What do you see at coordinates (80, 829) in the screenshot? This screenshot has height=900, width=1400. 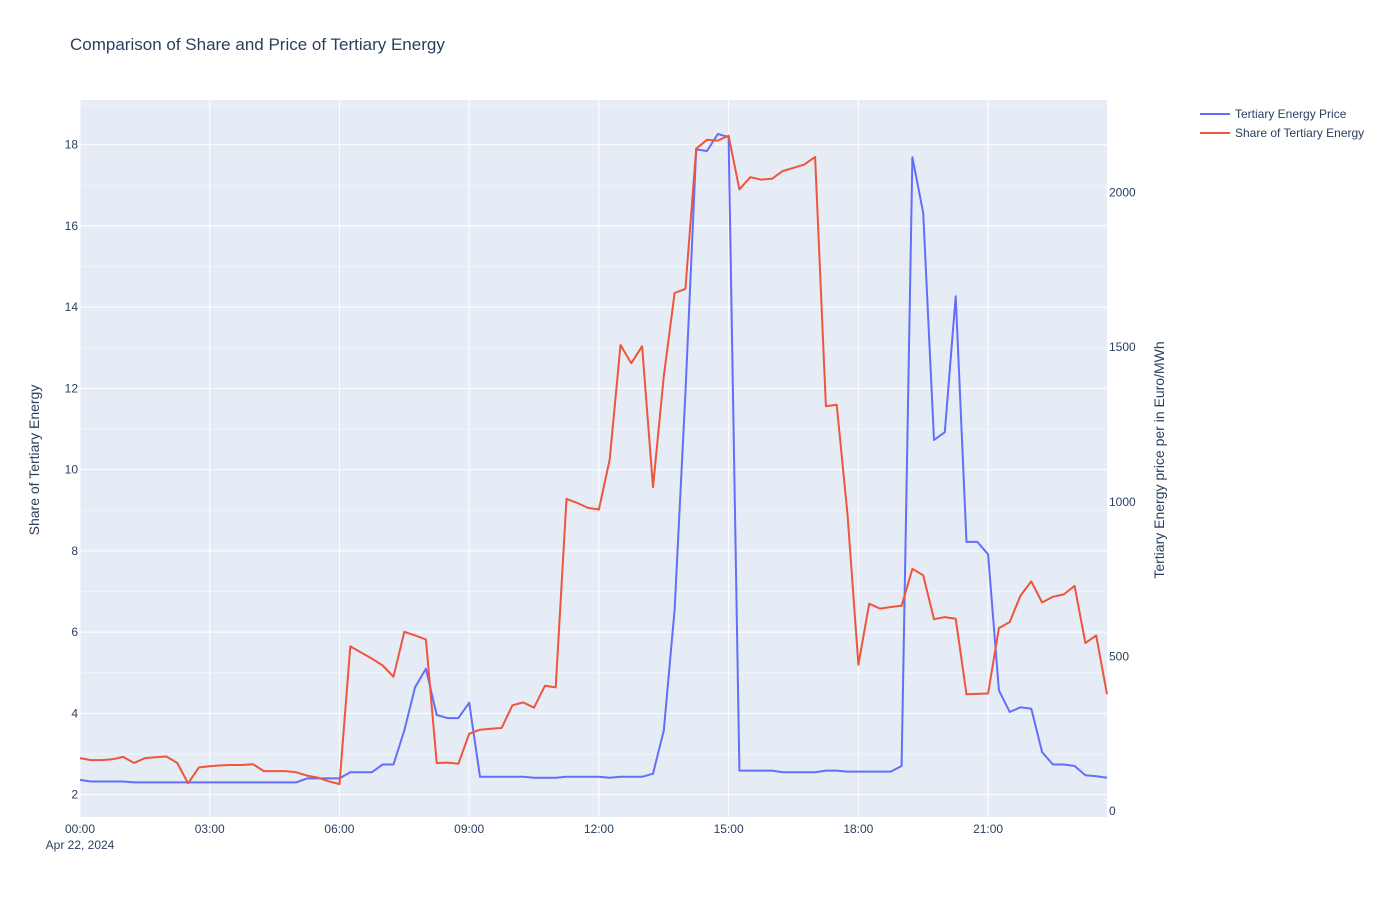 I see `x-tick-label: 00:00` at bounding box center [80, 829].